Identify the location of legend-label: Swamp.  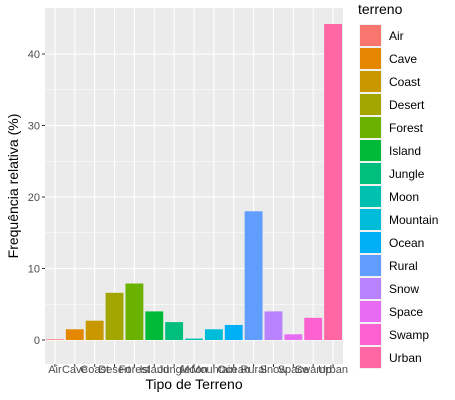
(409, 335).